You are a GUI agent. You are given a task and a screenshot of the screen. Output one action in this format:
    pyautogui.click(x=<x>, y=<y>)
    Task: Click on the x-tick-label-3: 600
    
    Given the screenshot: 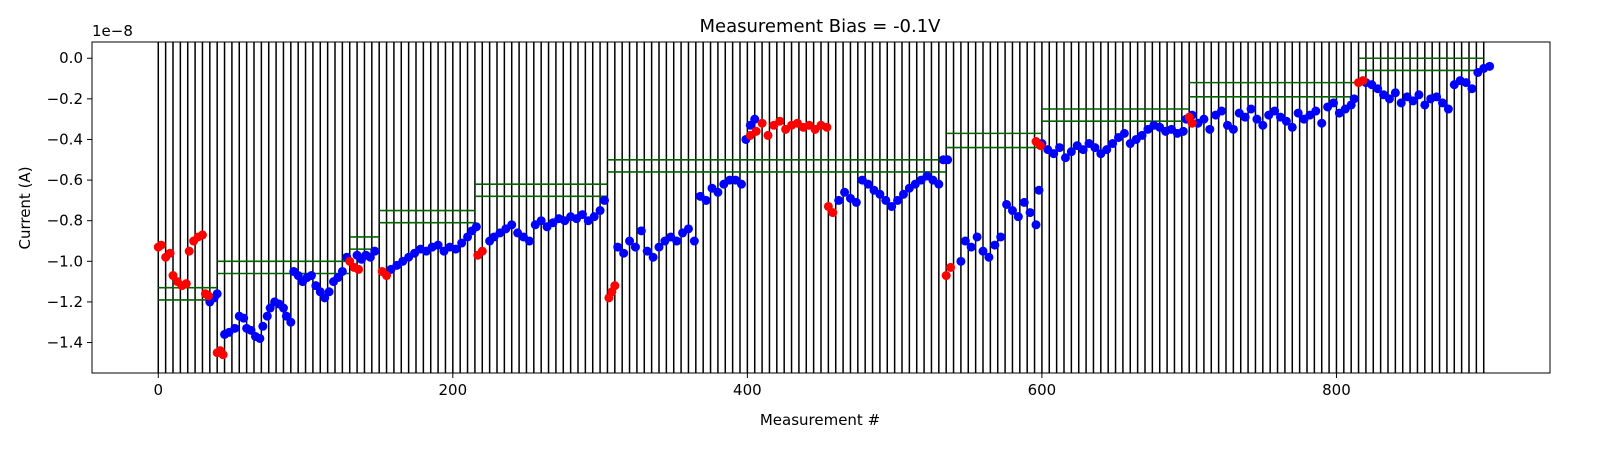 What is the action you would take?
    pyautogui.click(x=1042, y=390)
    